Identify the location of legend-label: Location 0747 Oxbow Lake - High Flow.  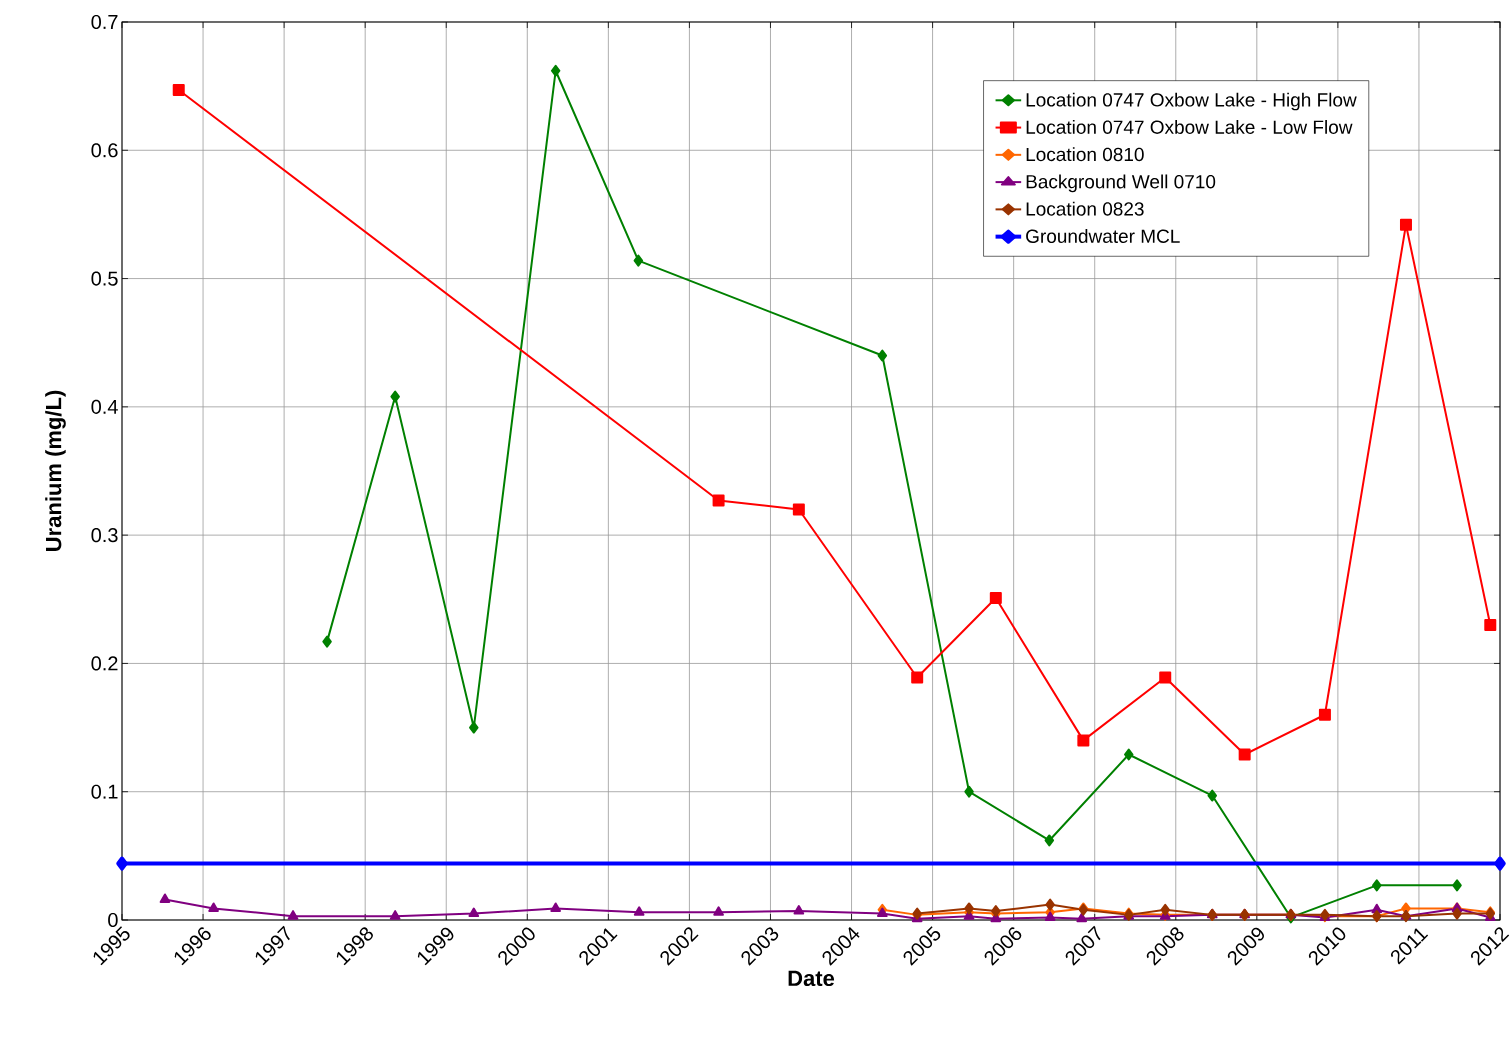
(1191, 101).